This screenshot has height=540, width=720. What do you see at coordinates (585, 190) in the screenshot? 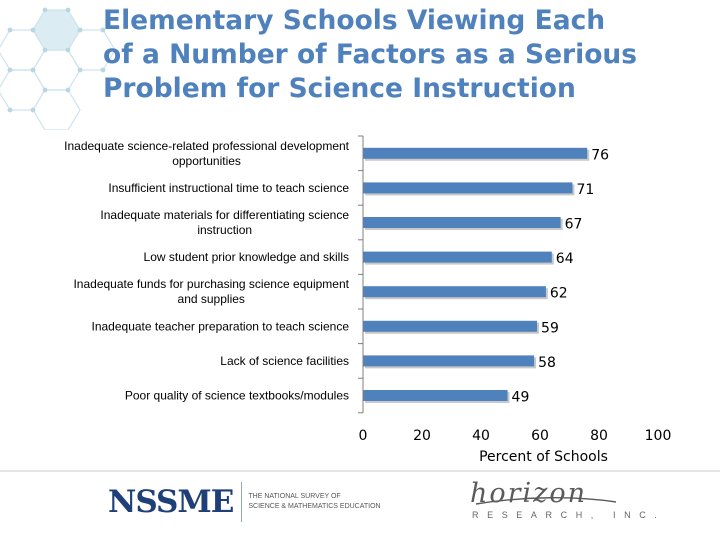
I see `data-label: 71` at bounding box center [585, 190].